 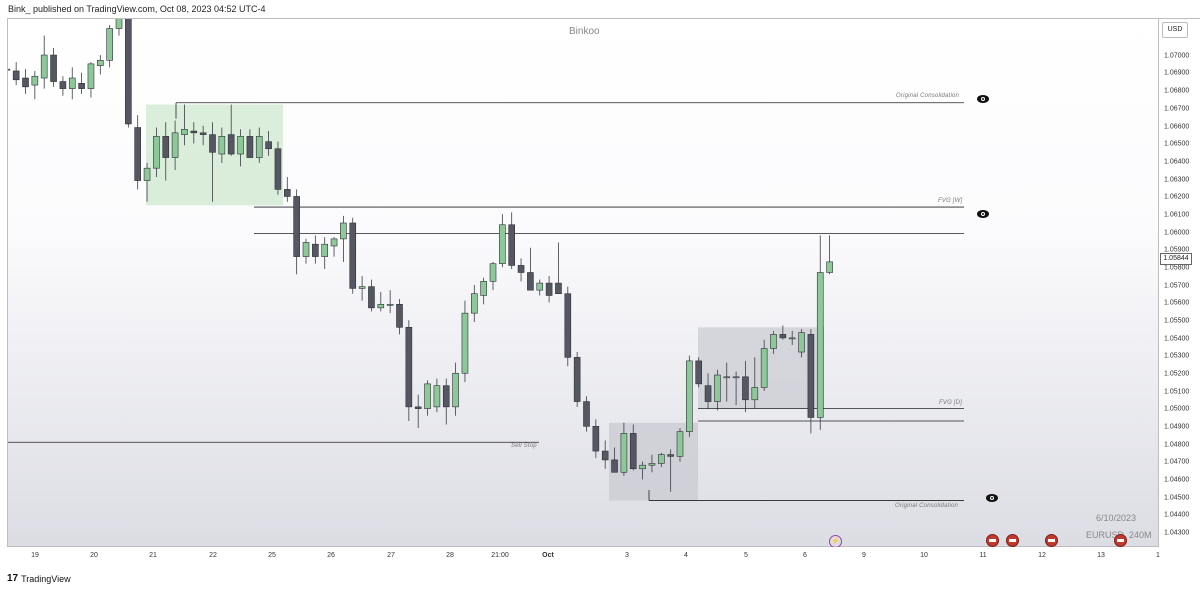 What do you see at coordinates (35, 555) in the screenshot?
I see `time-tick-label: 19` at bounding box center [35, 555].